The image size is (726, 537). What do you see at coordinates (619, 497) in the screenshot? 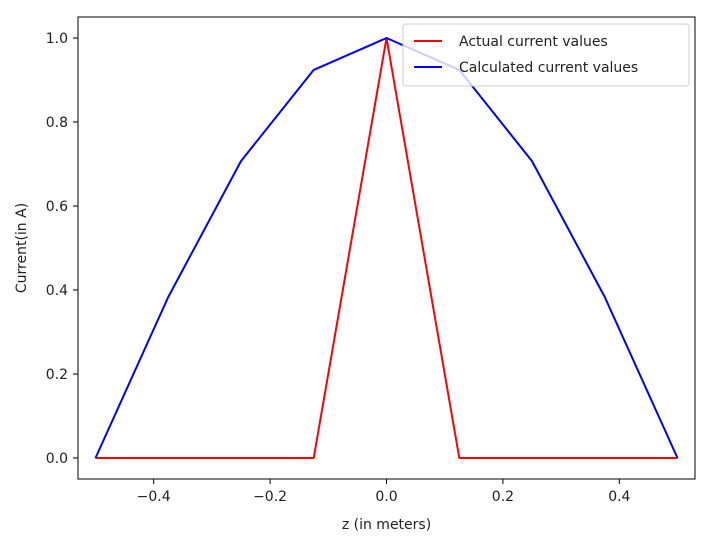
I see `x-tick-label: 0.4` at bounding box center [619, 497].